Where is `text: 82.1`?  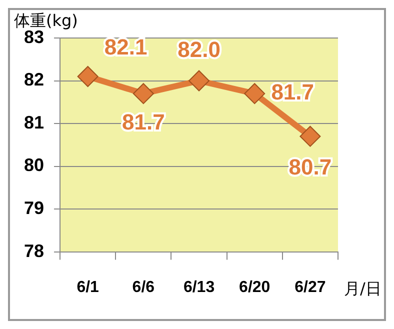 text: 82.1 is located at coordinates (126, 47).